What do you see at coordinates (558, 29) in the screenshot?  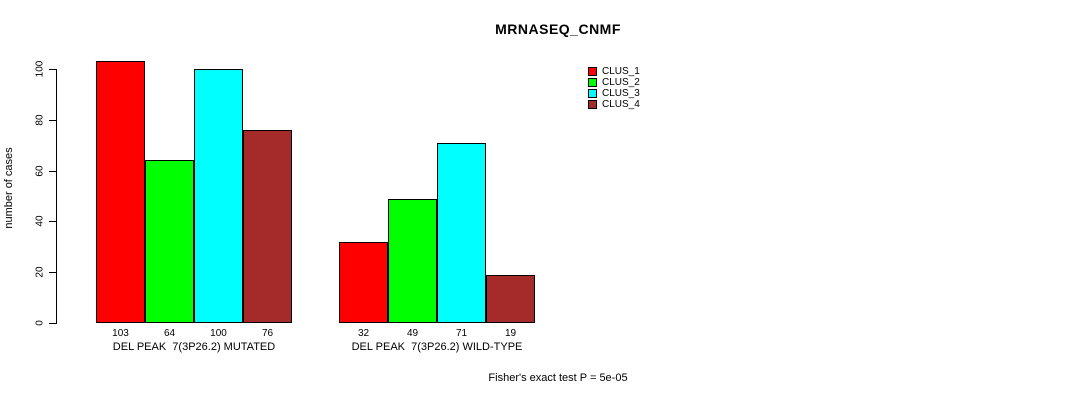 I see `chart-title: MRNASEQ_CNMF` at bounding box center [558, 29].